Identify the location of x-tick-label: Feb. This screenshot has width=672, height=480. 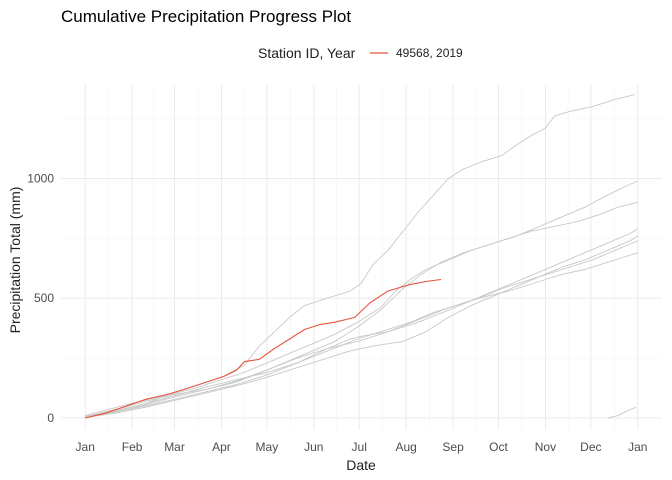
(132, 447).